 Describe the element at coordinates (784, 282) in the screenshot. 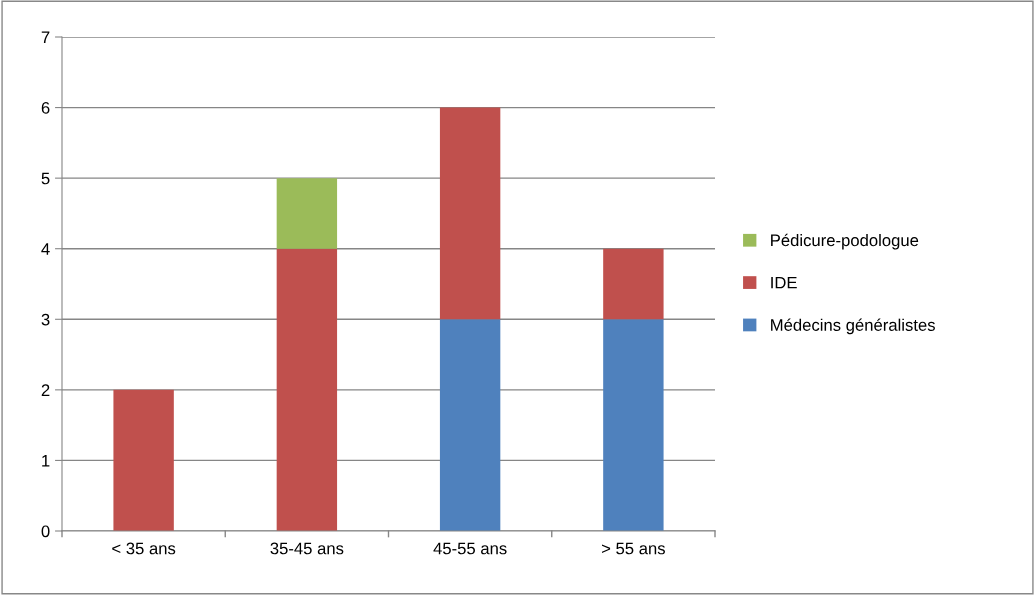

I see `legend-label: IDE` at that location.